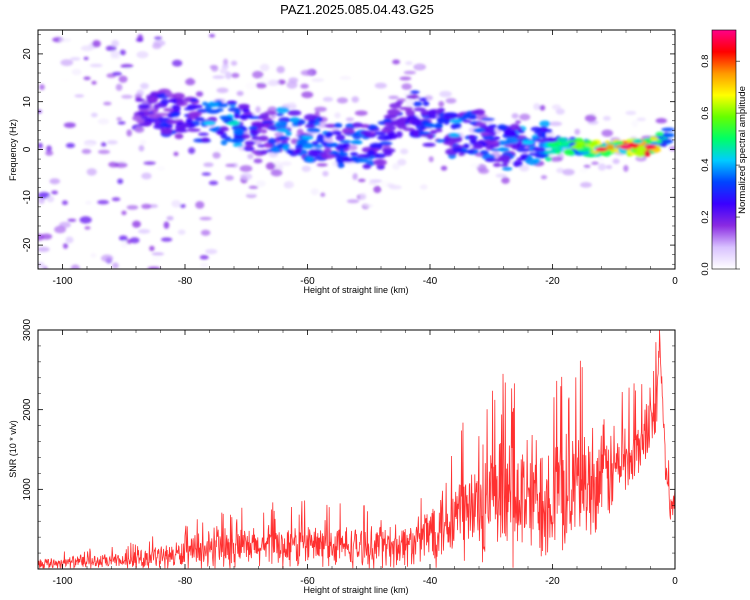 The image size is (750, 600). I want to click on snr-x-axis-label: Height of straight line (km), so click(355, 590).